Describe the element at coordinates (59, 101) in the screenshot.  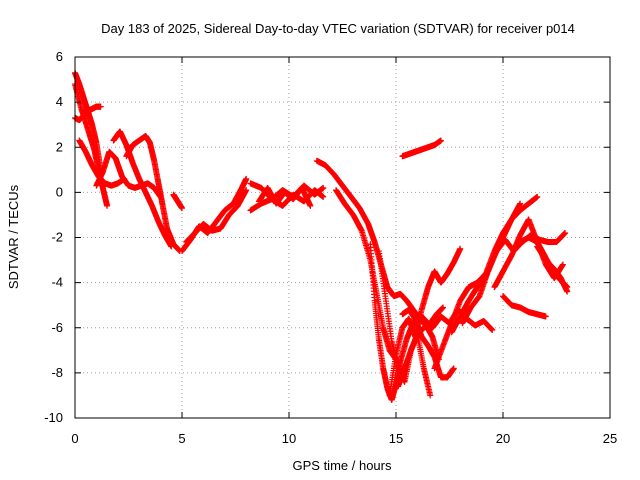
I see `y-tick-label: 4` at that location.